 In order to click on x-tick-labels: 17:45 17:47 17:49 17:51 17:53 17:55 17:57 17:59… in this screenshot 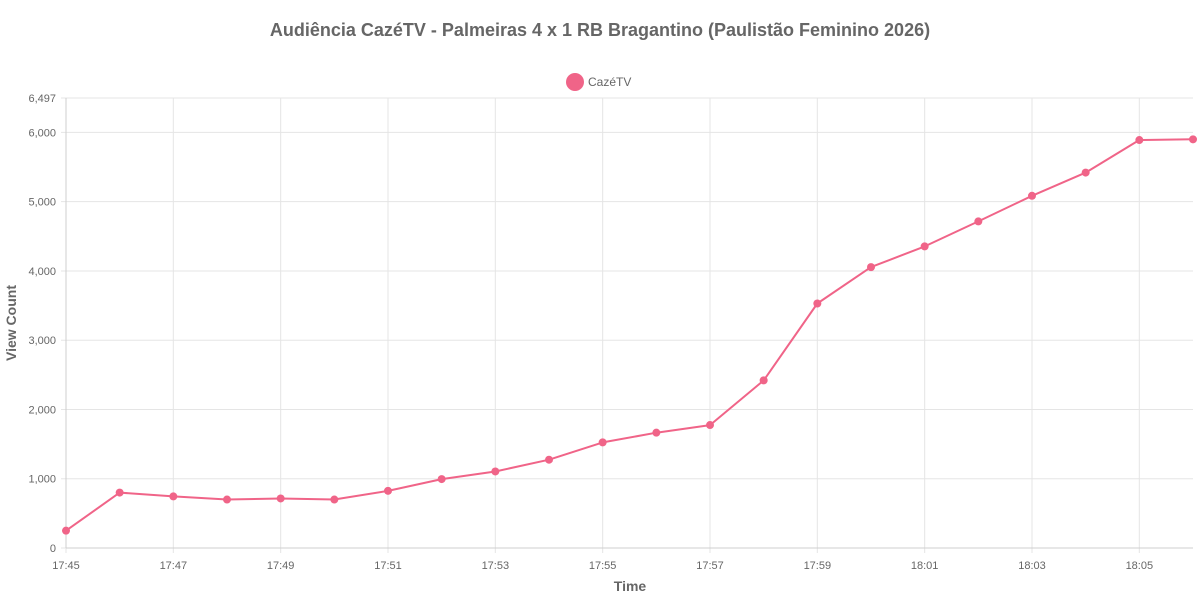, I will do `click(602, 566)`.